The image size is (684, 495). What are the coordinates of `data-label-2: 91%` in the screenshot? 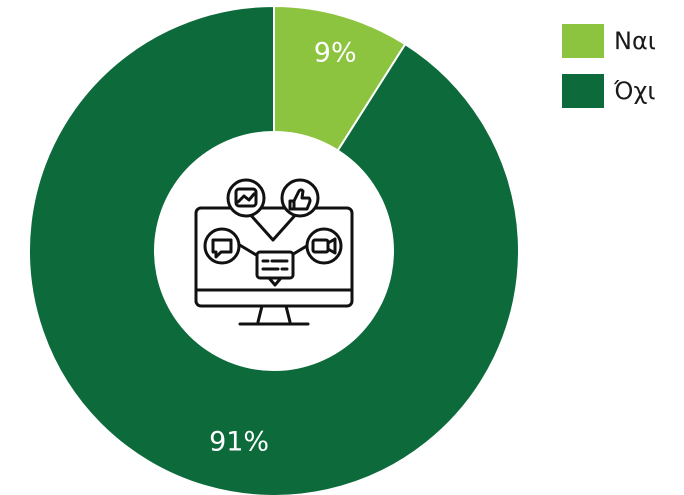 It's located at (239, 441).